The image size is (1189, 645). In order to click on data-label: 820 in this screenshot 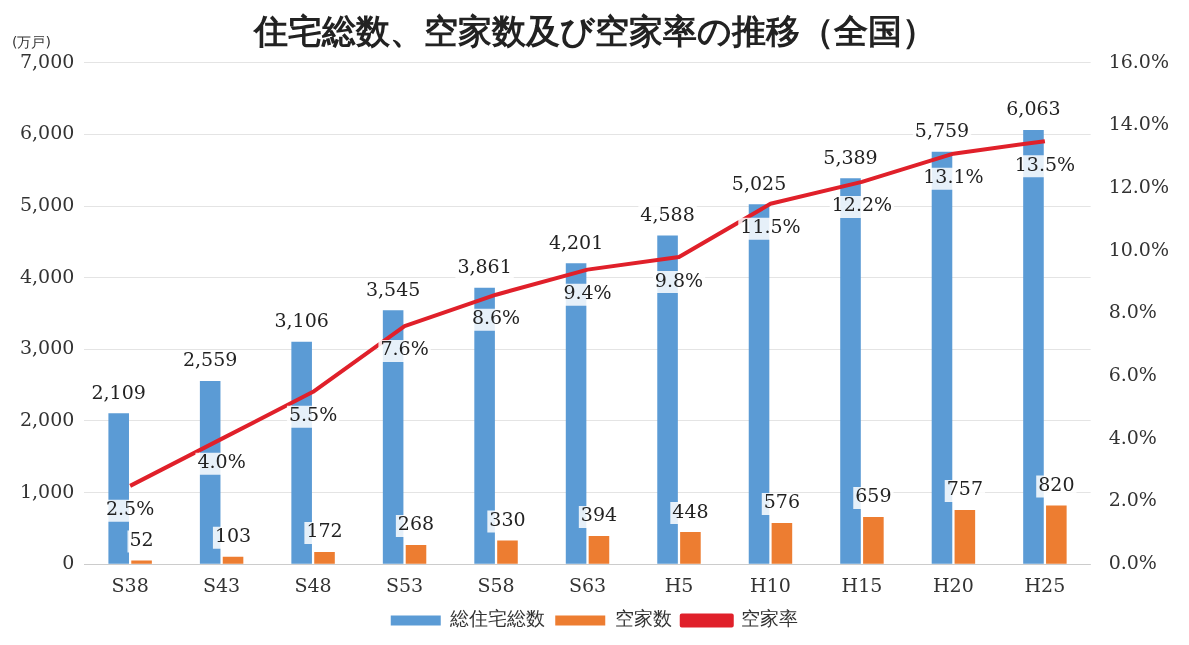, I will do `click(1056, 483)`.